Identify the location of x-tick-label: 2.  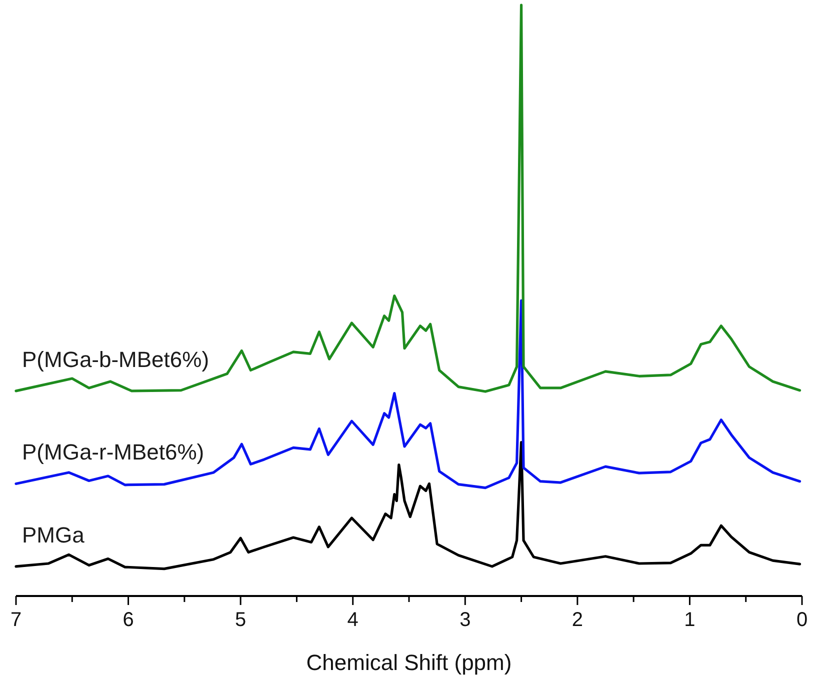
(577, 620).